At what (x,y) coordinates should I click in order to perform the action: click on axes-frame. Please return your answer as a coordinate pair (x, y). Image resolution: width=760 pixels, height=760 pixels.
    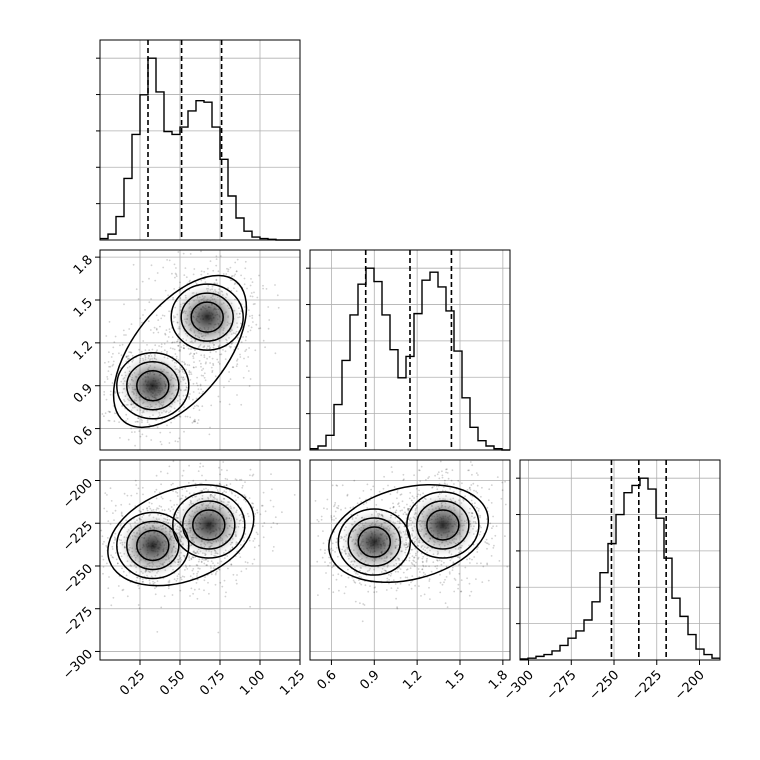
    Looking at the image, I should click on (410, 350).